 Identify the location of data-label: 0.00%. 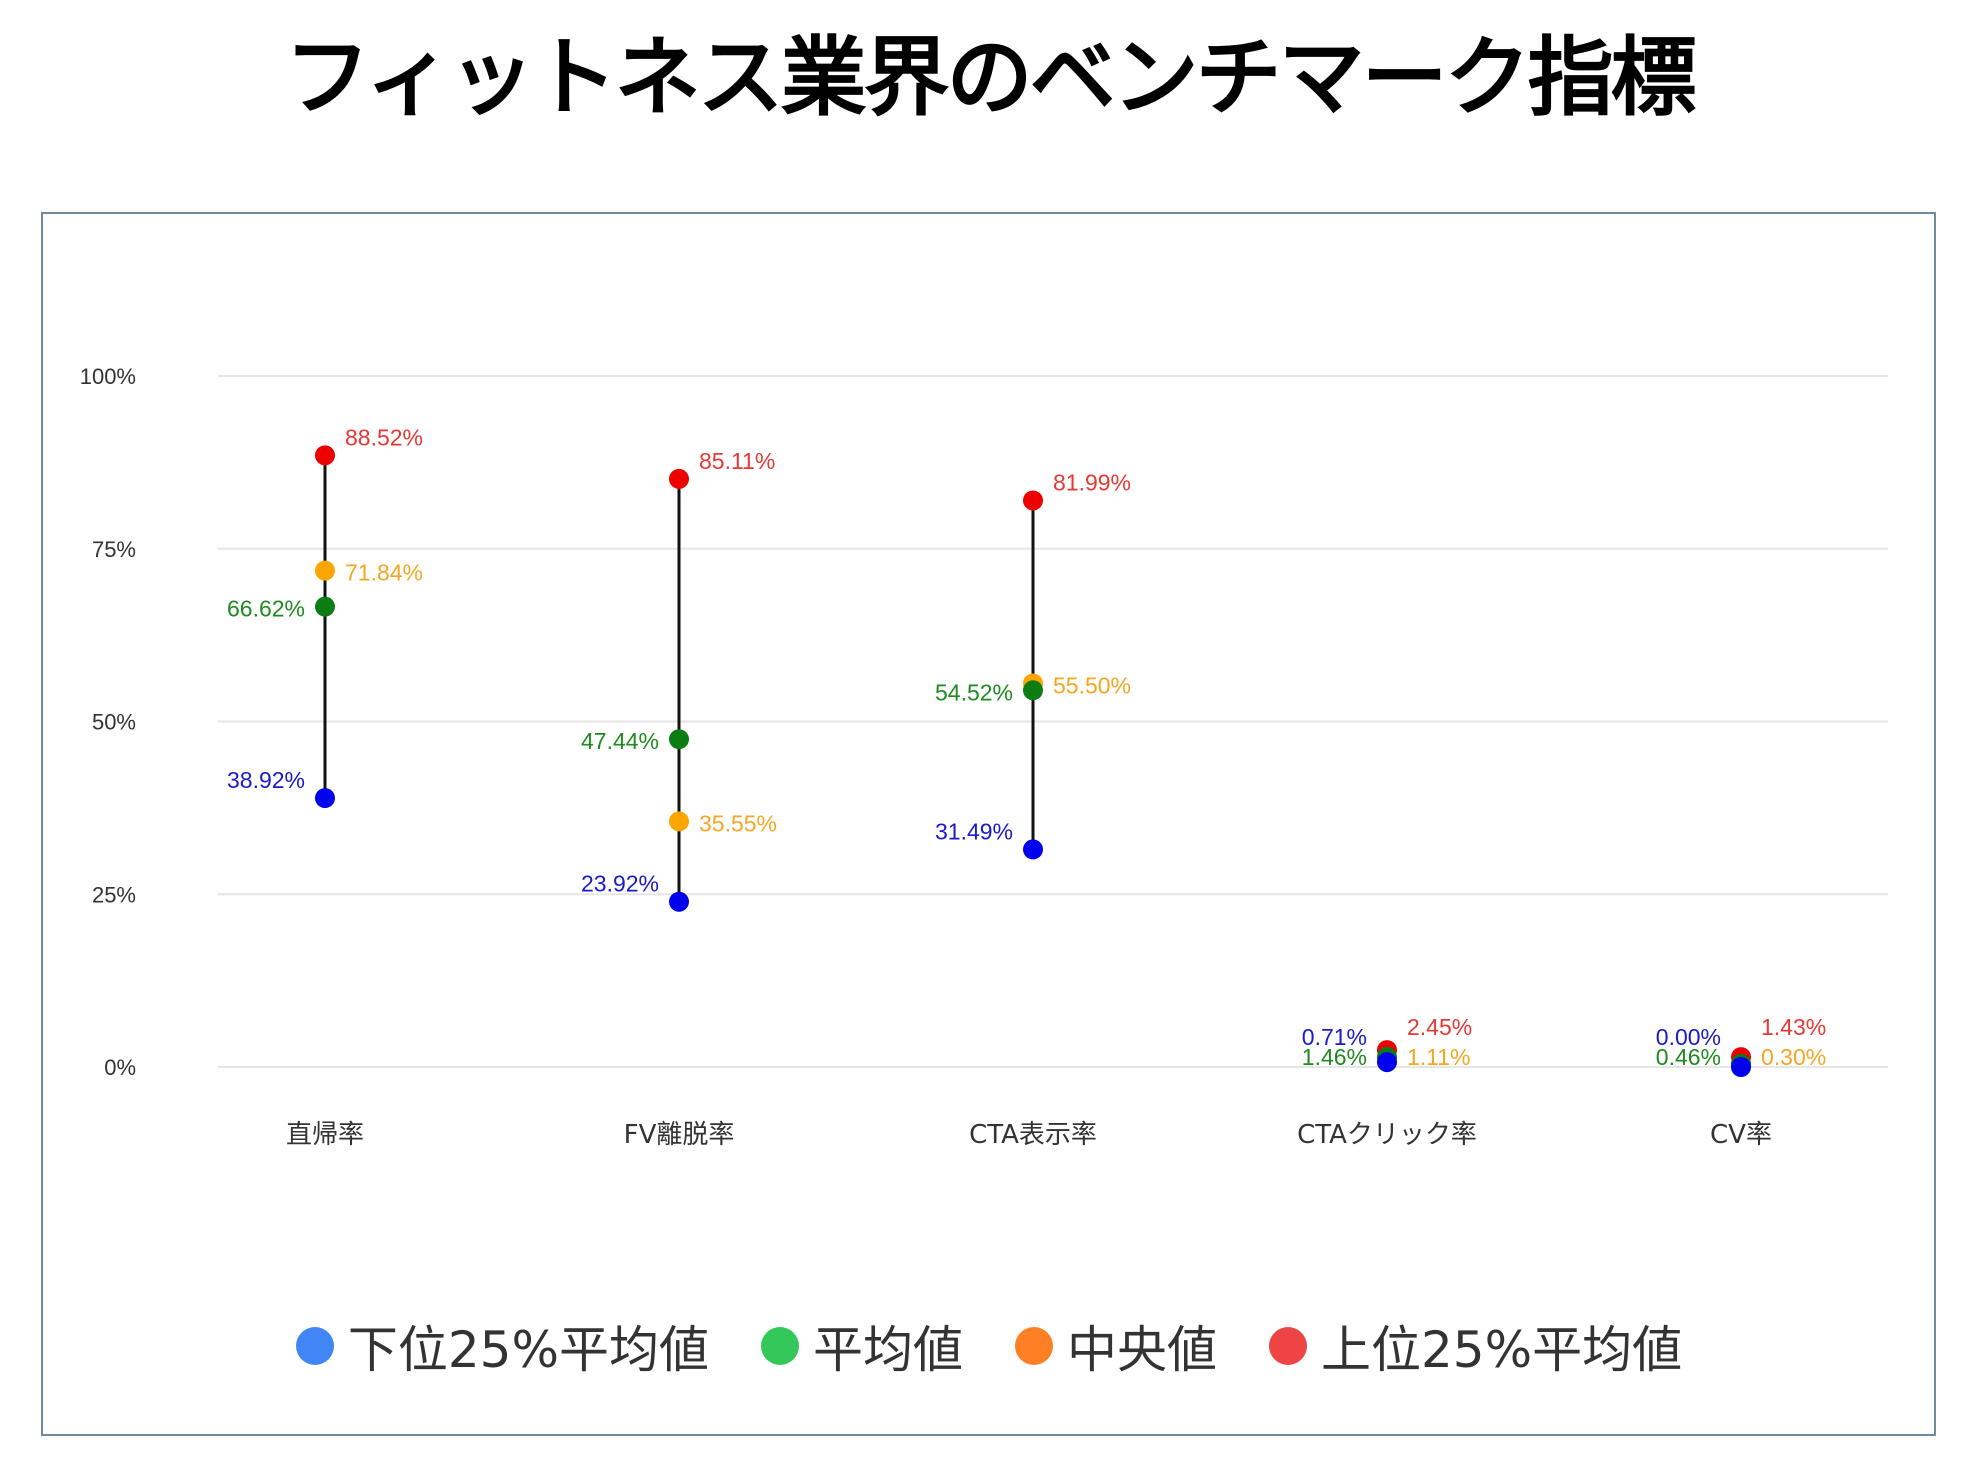
(1688, 1037).